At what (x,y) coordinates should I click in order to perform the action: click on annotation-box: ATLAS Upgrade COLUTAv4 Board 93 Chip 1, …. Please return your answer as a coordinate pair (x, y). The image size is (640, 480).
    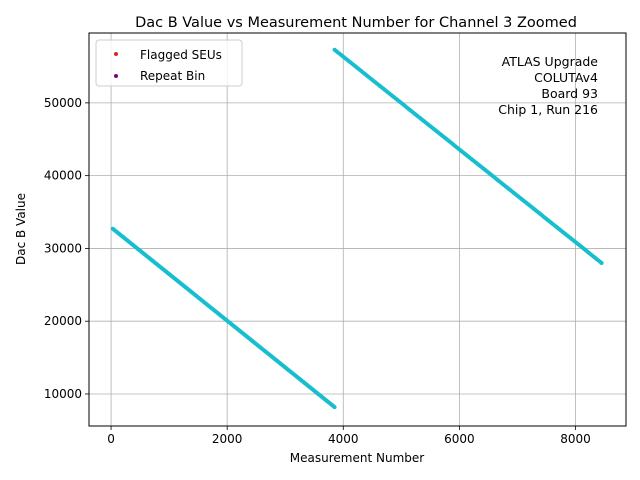
    Looking at the image, I should click on (548, 85).